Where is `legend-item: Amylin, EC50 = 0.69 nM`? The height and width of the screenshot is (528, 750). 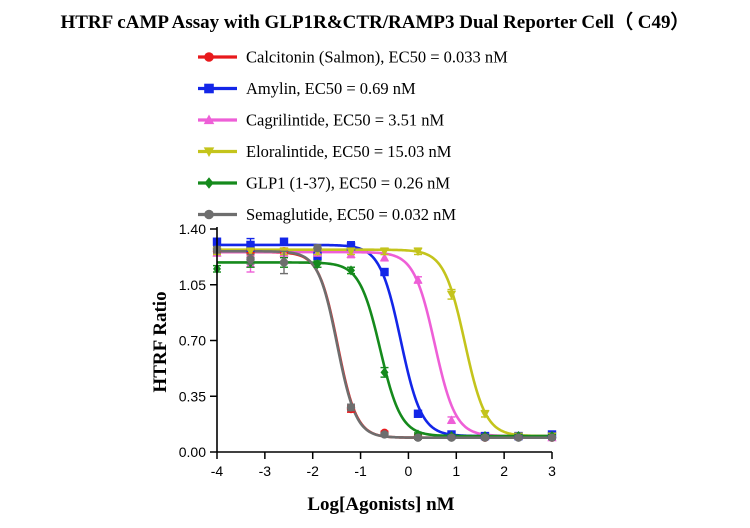 legend-item: Amylin, EC50 = 0.69 nM is located at coordinates (307, 88).